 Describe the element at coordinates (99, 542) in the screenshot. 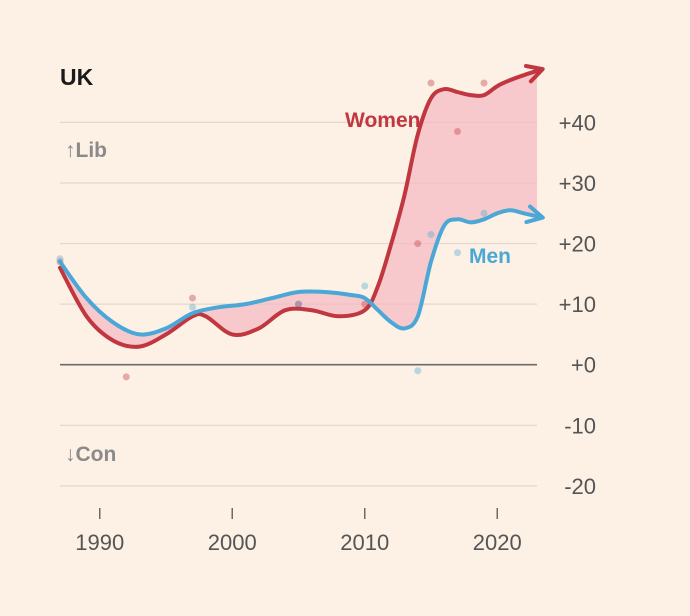

I see `x-tick-label-1990: 1990` at that location.